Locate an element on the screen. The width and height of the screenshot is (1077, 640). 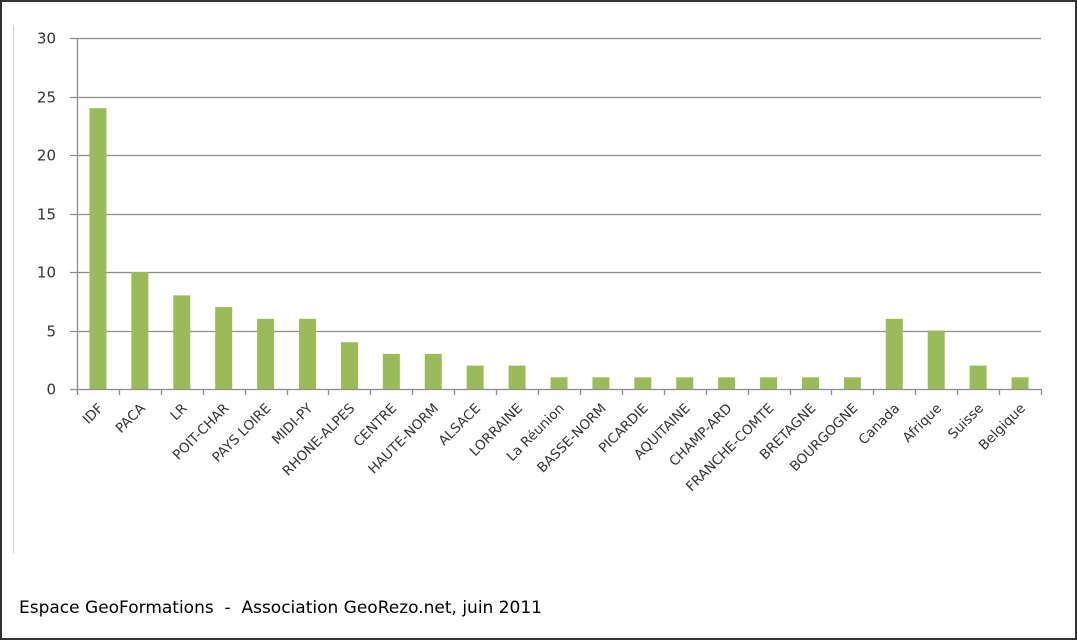
x-category-label: Canada is located at coordinates (879, 425).